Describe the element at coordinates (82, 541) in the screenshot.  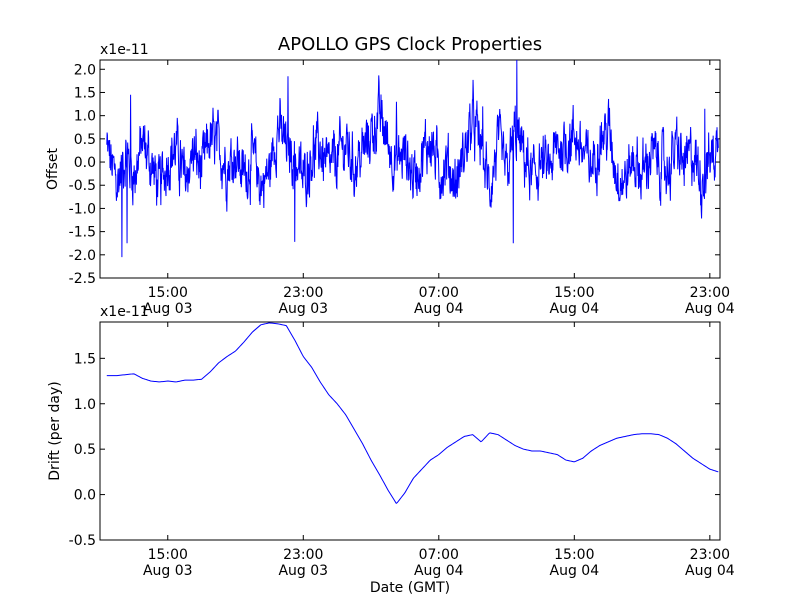
I see `drift-y-tick-label: -0.5` at that location.